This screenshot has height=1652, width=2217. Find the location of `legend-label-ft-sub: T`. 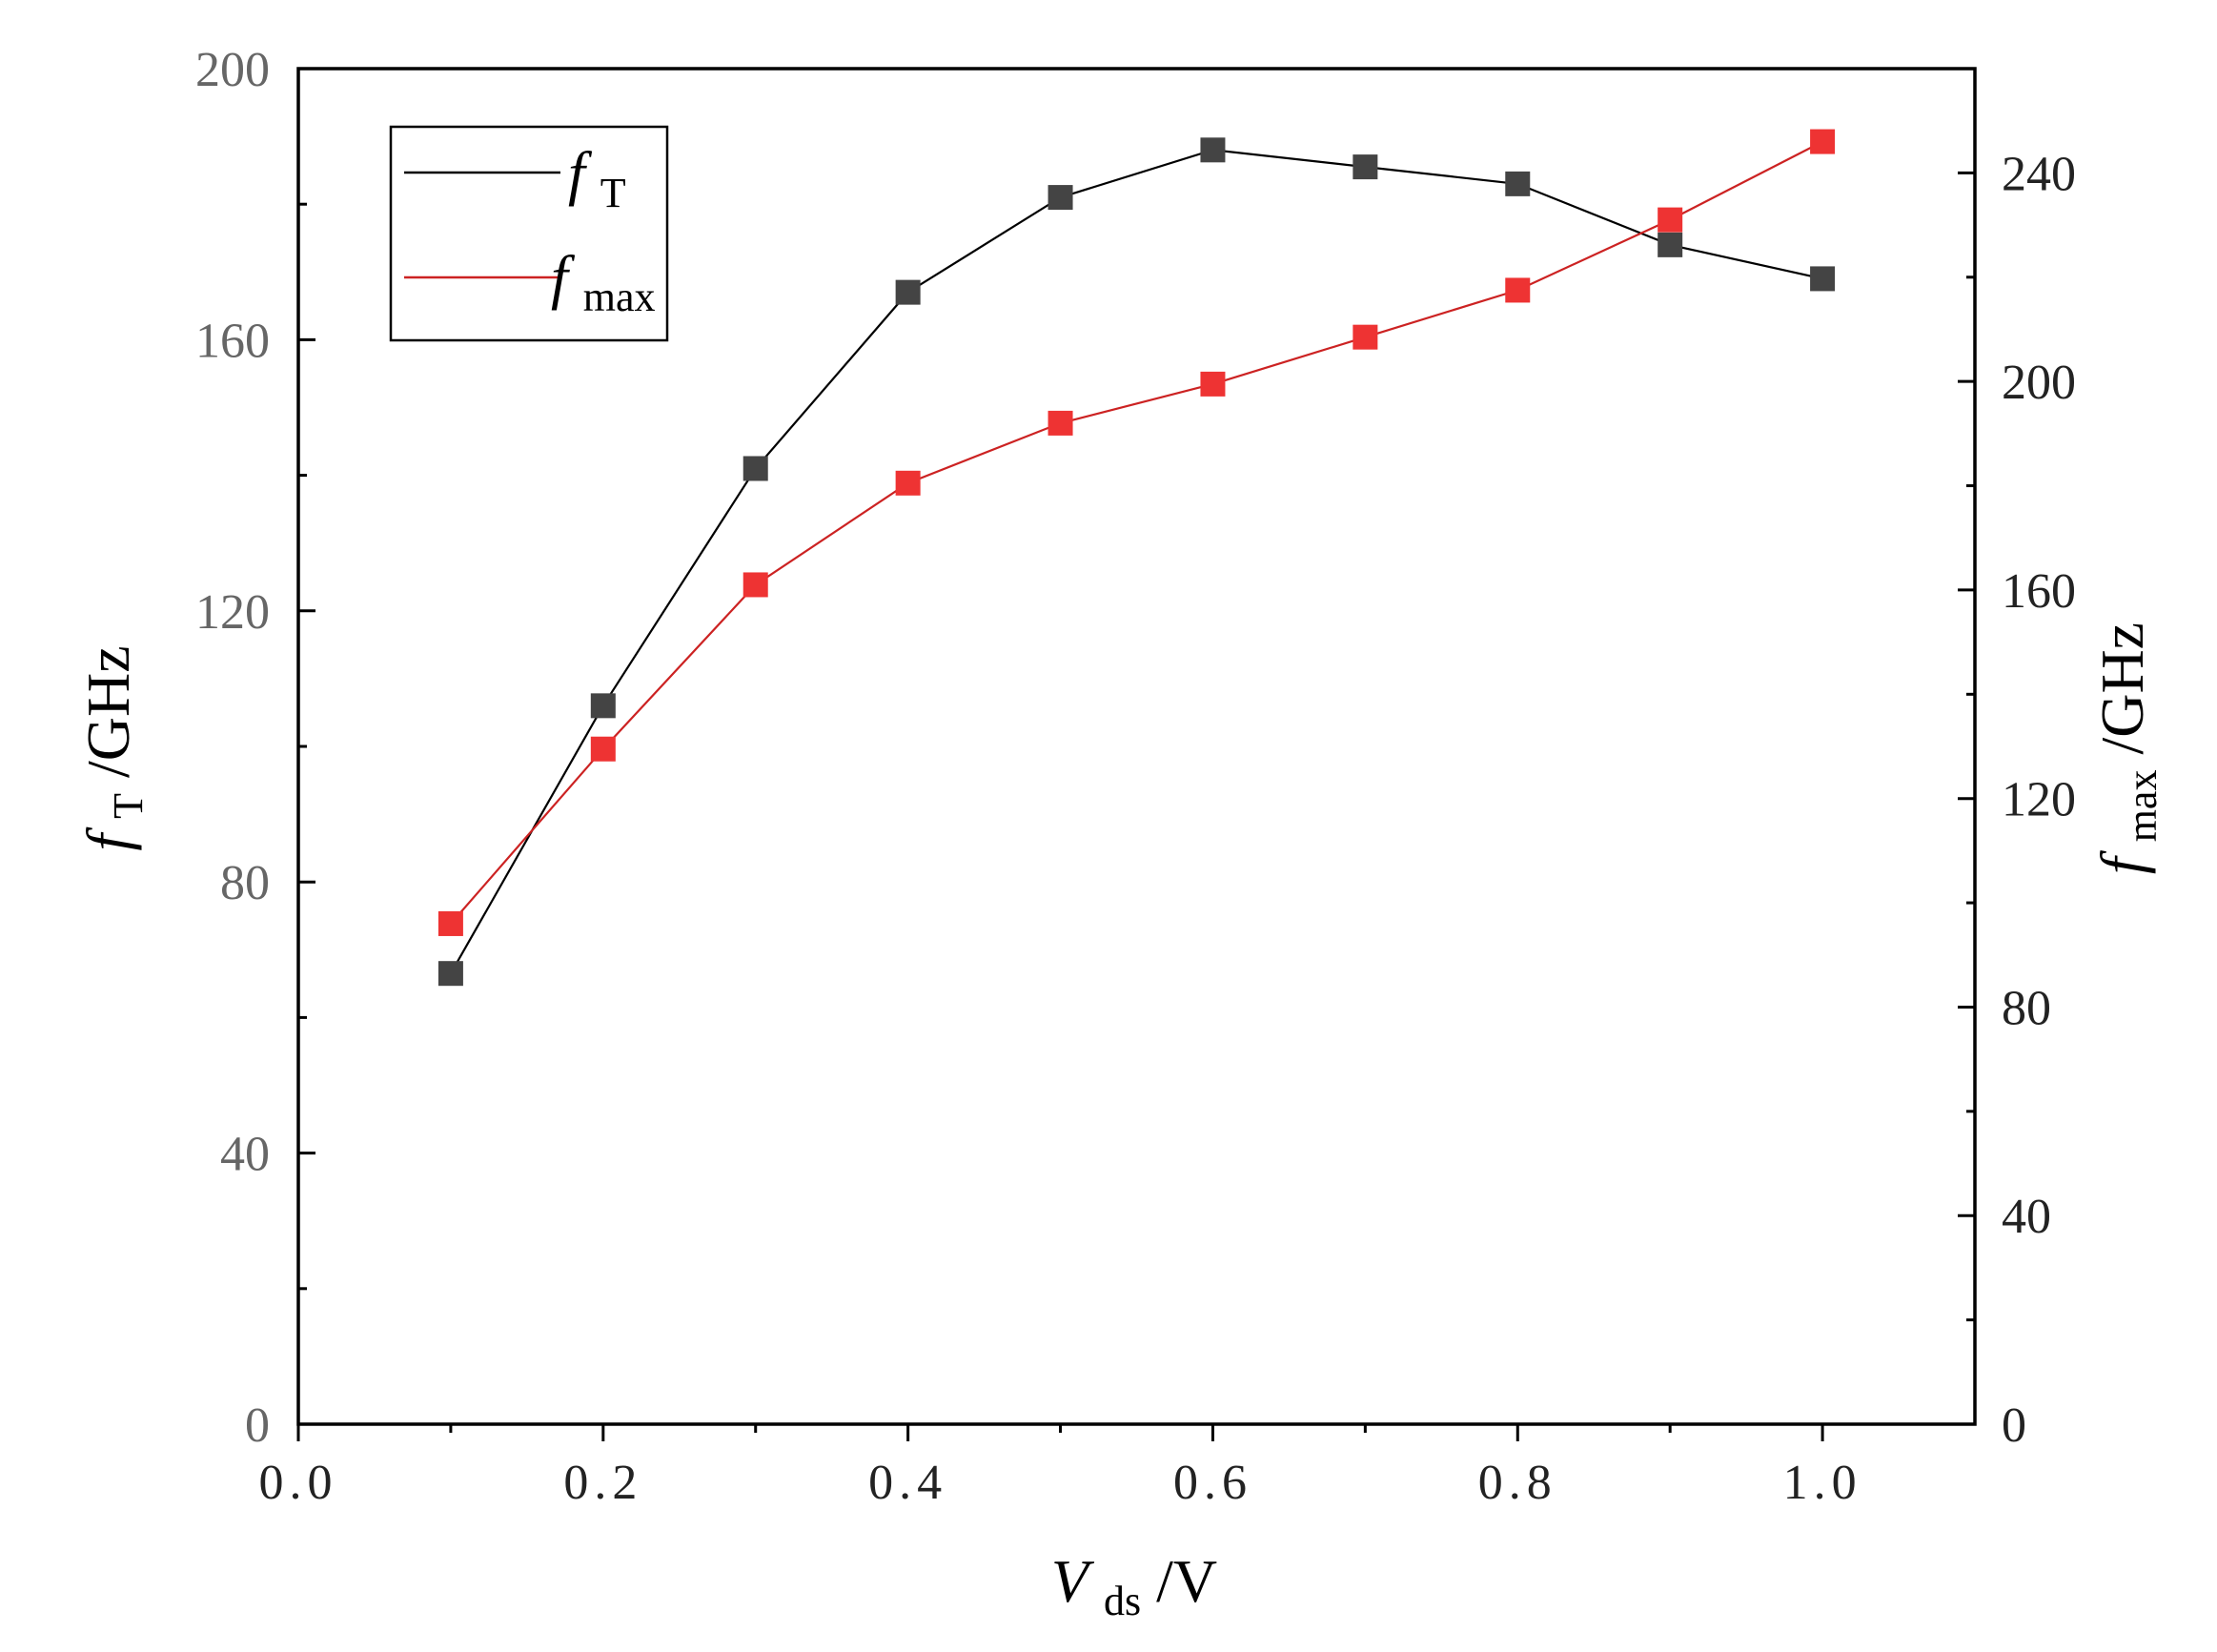

legend-label-ft-sub: T is located at coordinates (613, 193).